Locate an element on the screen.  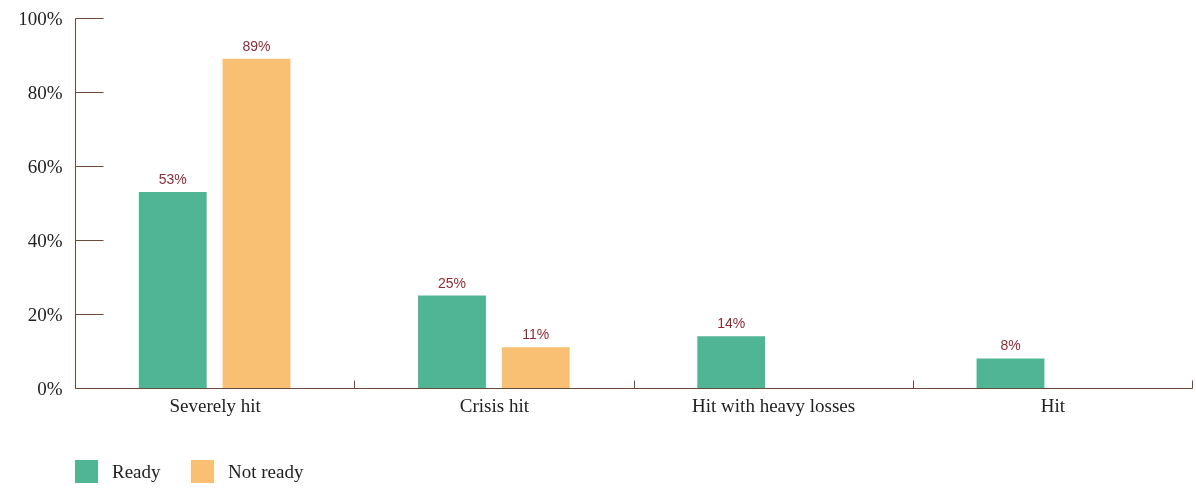
data-label: 8% is located at coordinates (1010, 345).